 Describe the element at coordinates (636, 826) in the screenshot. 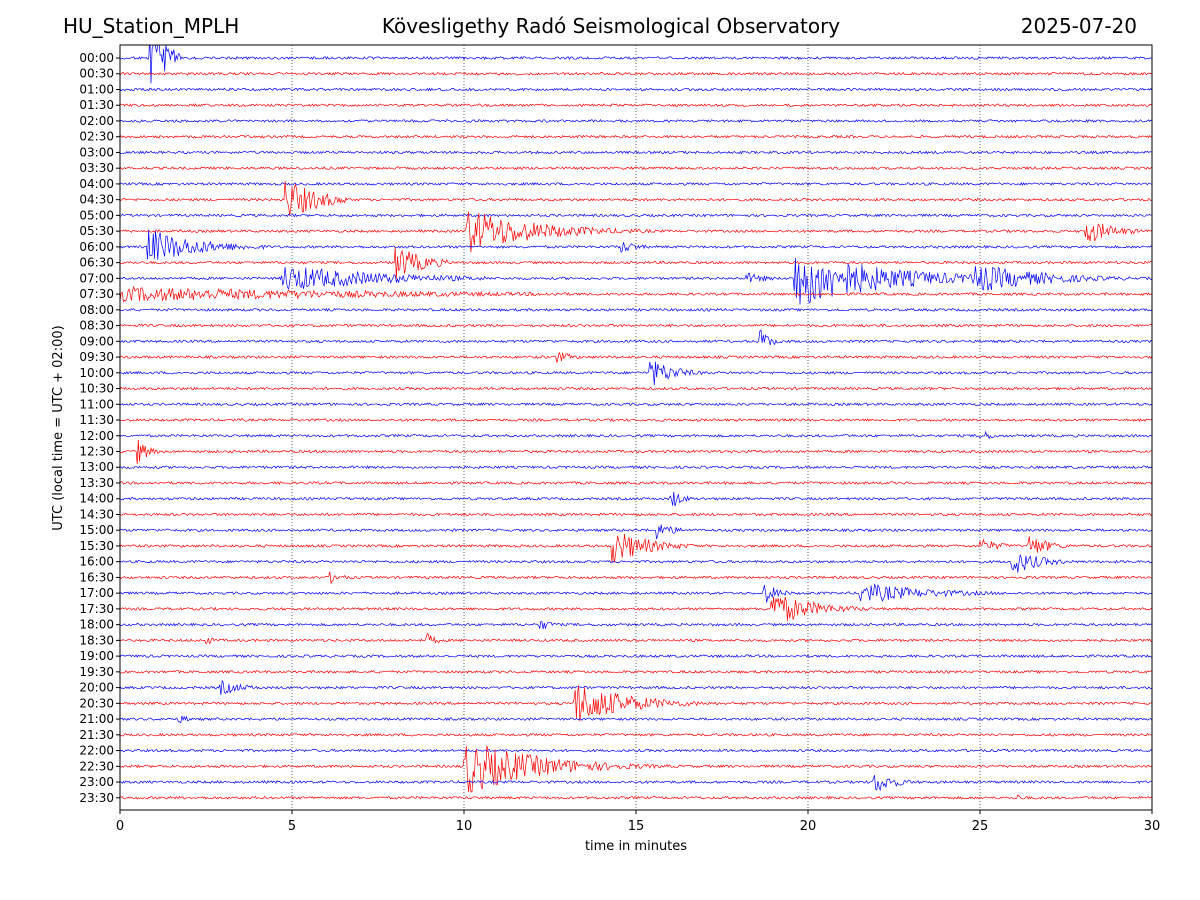

I see `x-tick-label: 15` at that location.